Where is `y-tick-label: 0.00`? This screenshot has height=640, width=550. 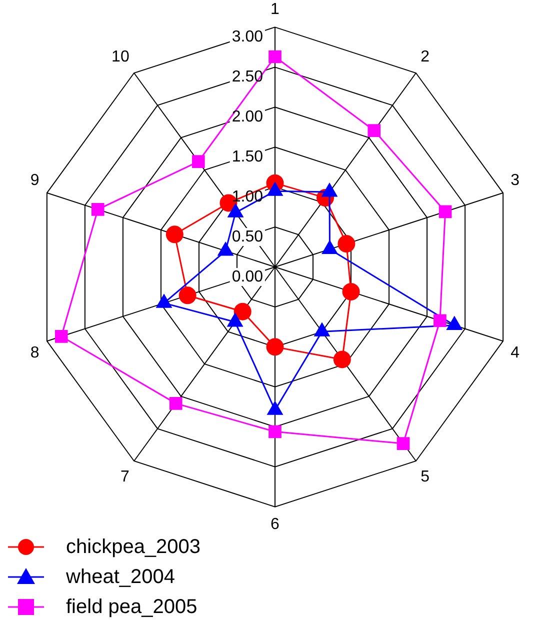 y-tick-label: 0.00 is located at coordinates (248, 277).